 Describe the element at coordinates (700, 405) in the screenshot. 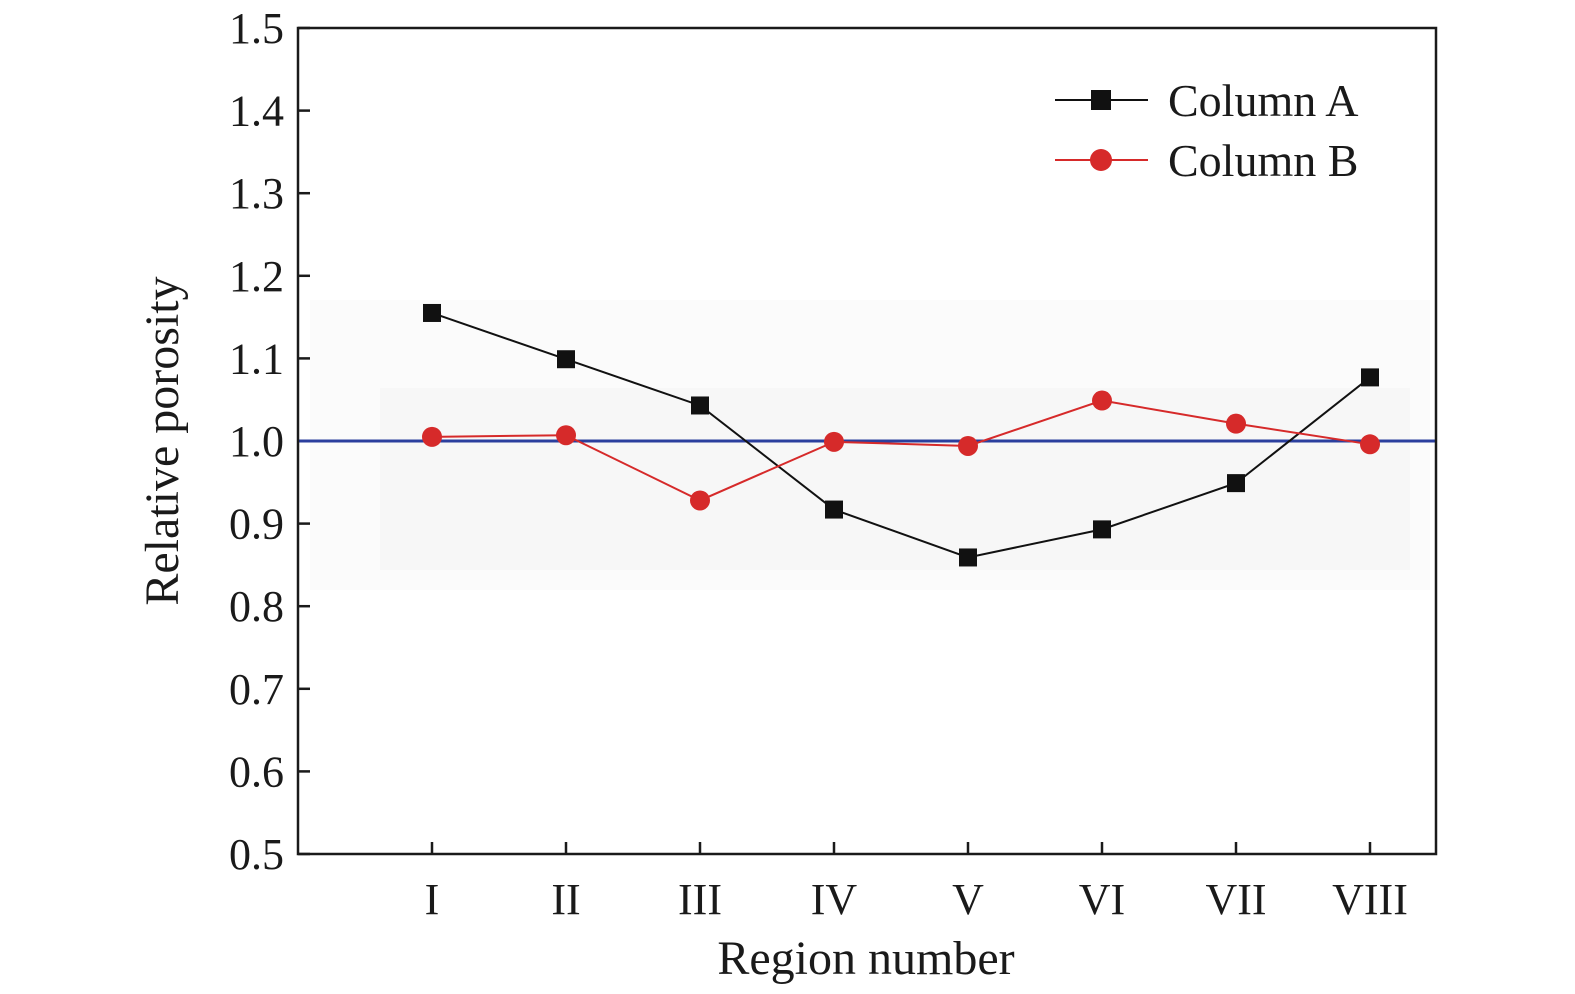

I see `point-column-a-III` at that location.